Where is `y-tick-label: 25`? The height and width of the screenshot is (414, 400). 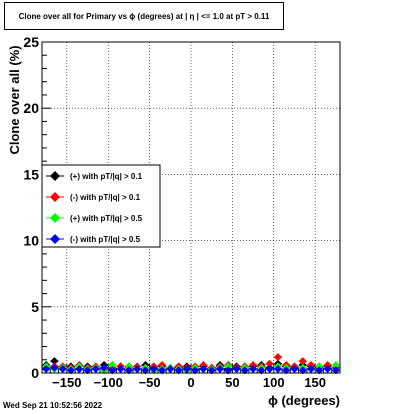 y-tick-label: 25 is located at coordinates (31, 42).